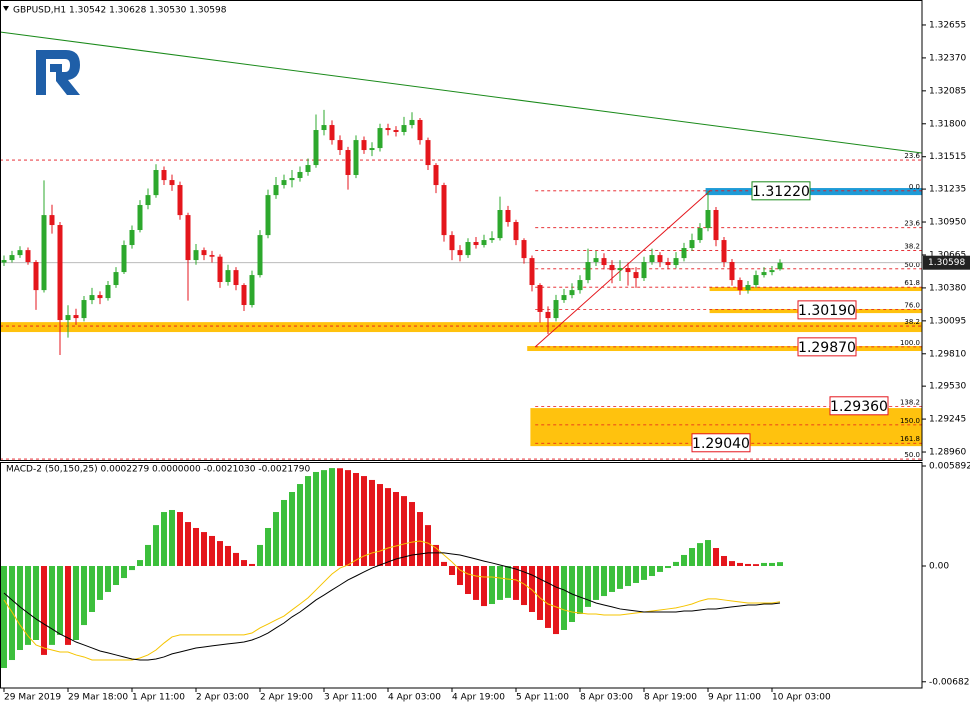  I want to click on y-tick-label: 1.31800, so click(947, 124).